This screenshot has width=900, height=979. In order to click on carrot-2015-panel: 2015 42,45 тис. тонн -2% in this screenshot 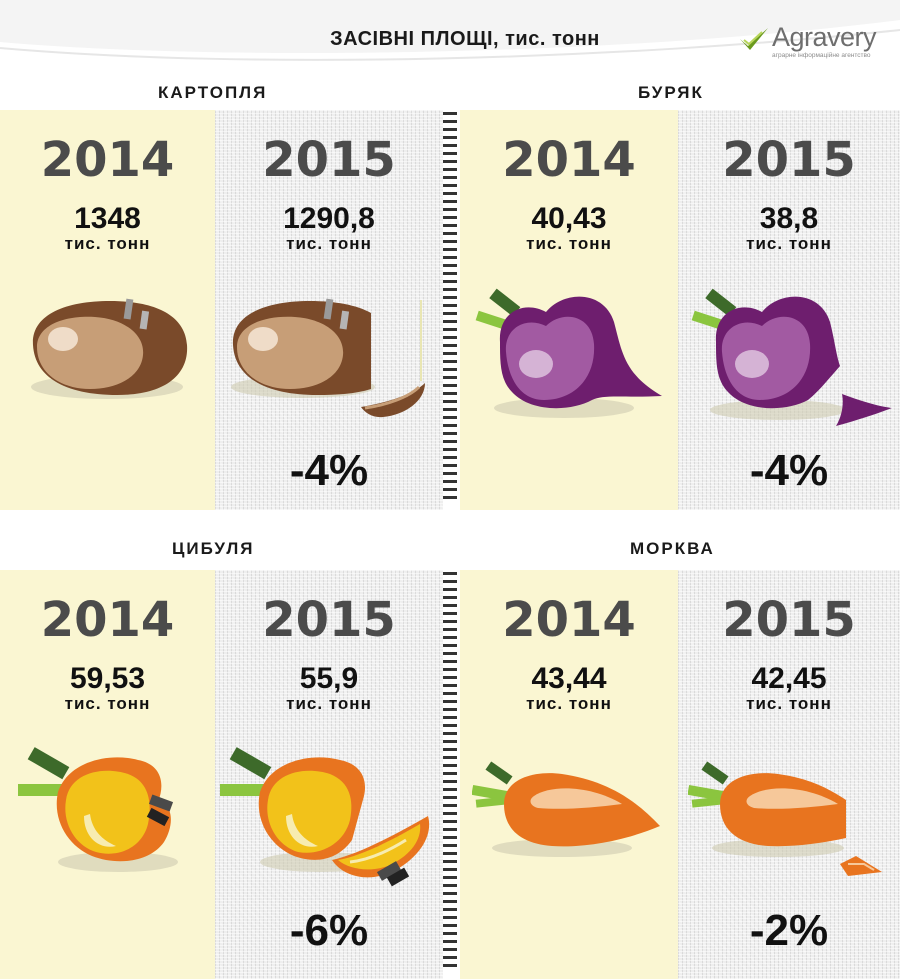, I will do `click(789, 774)`.